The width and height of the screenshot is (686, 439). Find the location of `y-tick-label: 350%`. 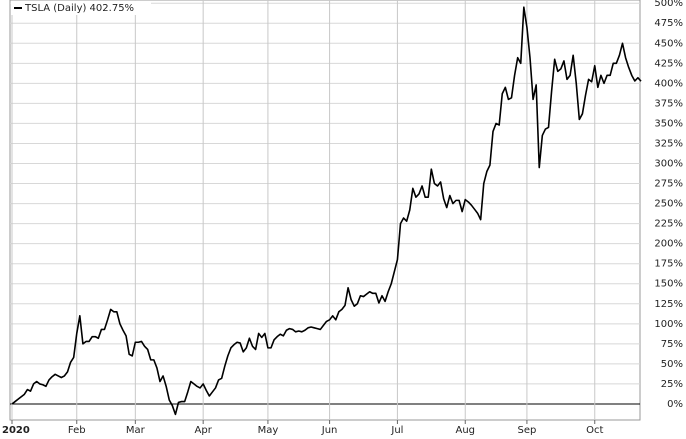

y-tick-label: 350% is located at coordinates (668, 123).